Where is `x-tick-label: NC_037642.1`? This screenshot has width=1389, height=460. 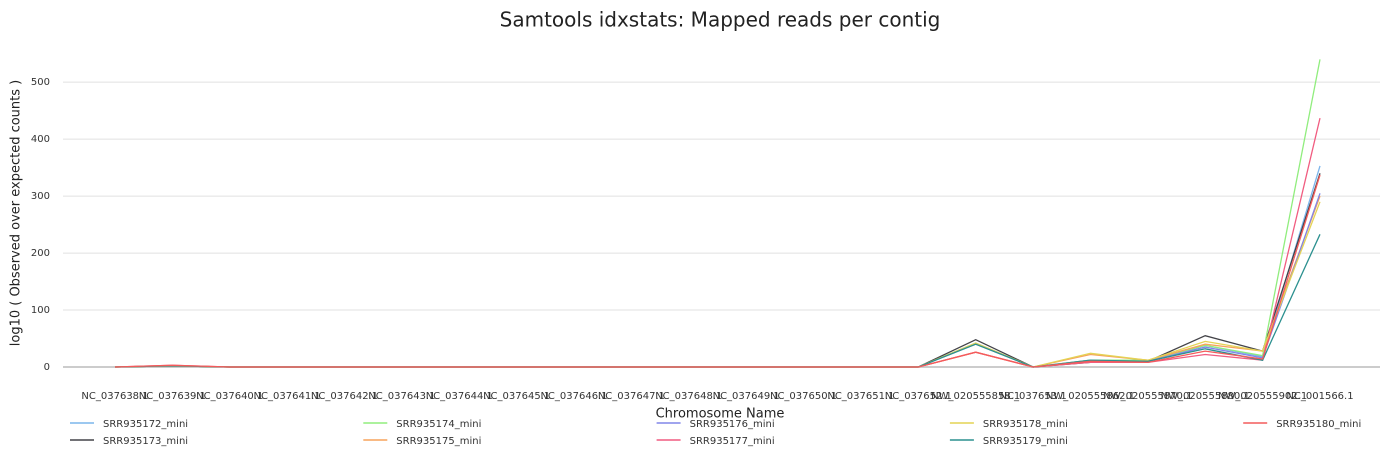
x-tick-label: NC_037642.1 is located at coordinates (344, 396).